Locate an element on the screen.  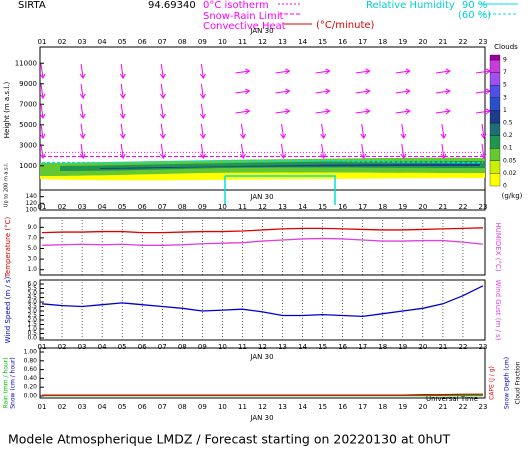
y-axis-title: Wind Speed (m / s) is located at coordinates (8, 309).